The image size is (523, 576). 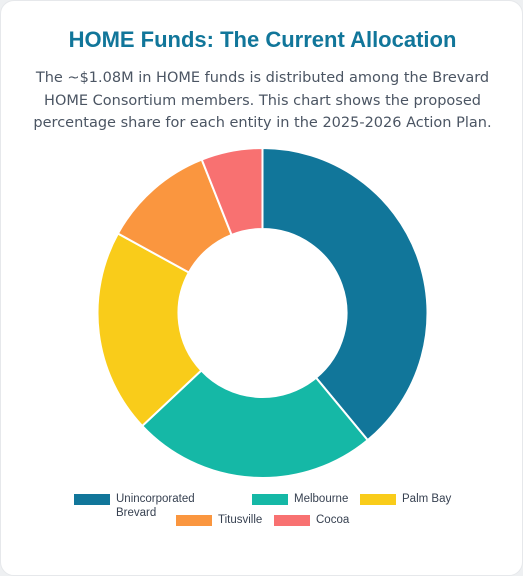 What do you see at coordinates (149, 330) in the screenshot?
I see `slice-palm-bay` at bounding box center [149, 330].